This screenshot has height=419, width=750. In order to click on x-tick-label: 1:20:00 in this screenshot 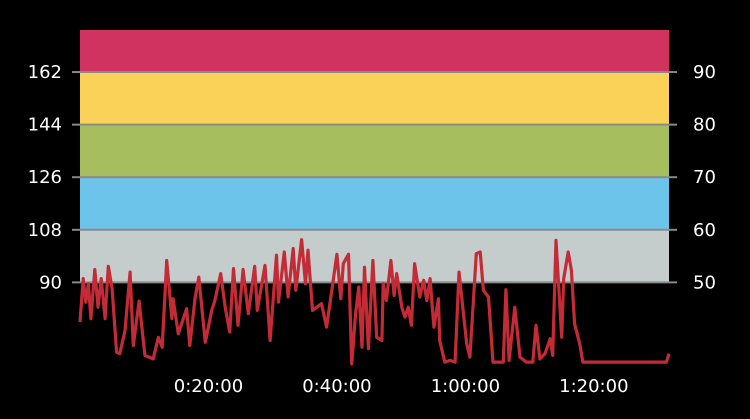, I will do `click(593, 386)`.